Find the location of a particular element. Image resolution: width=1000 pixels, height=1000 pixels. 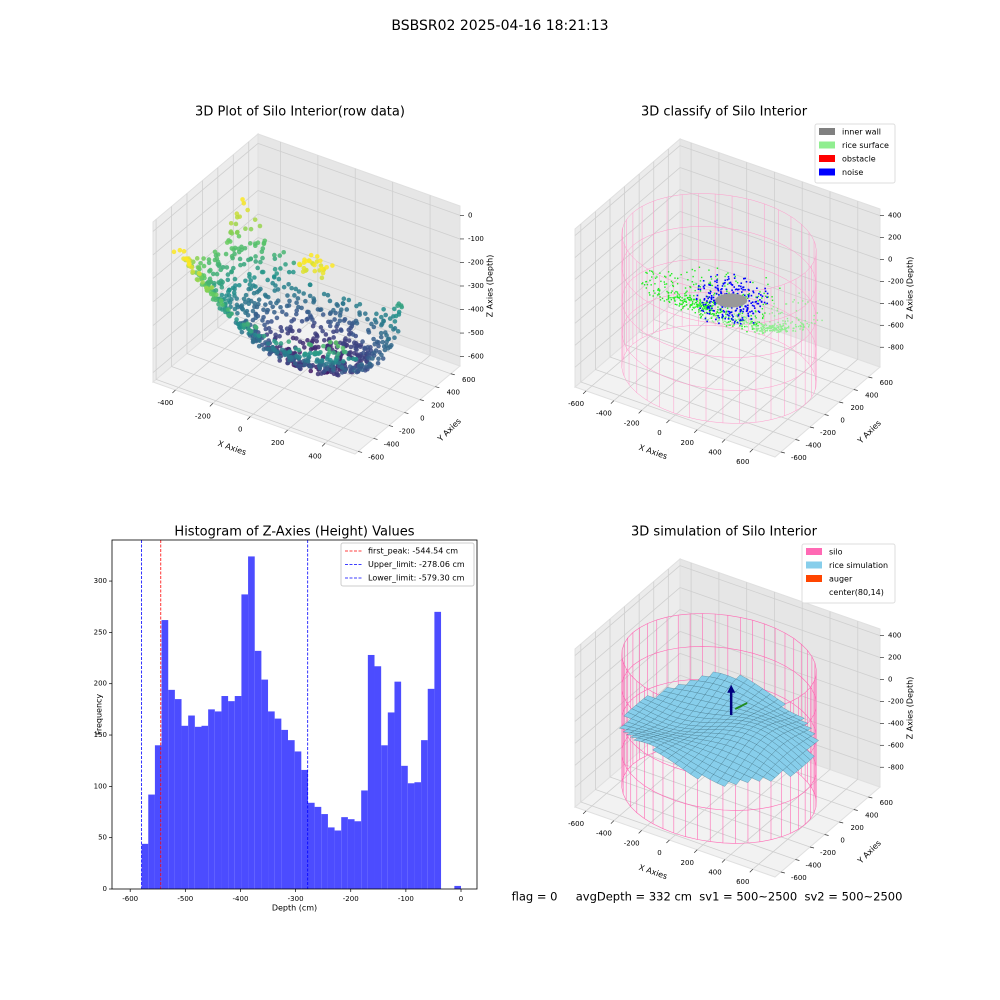

legend-label: first_peak: -544.54 cm is located at coordinates (413, 551).